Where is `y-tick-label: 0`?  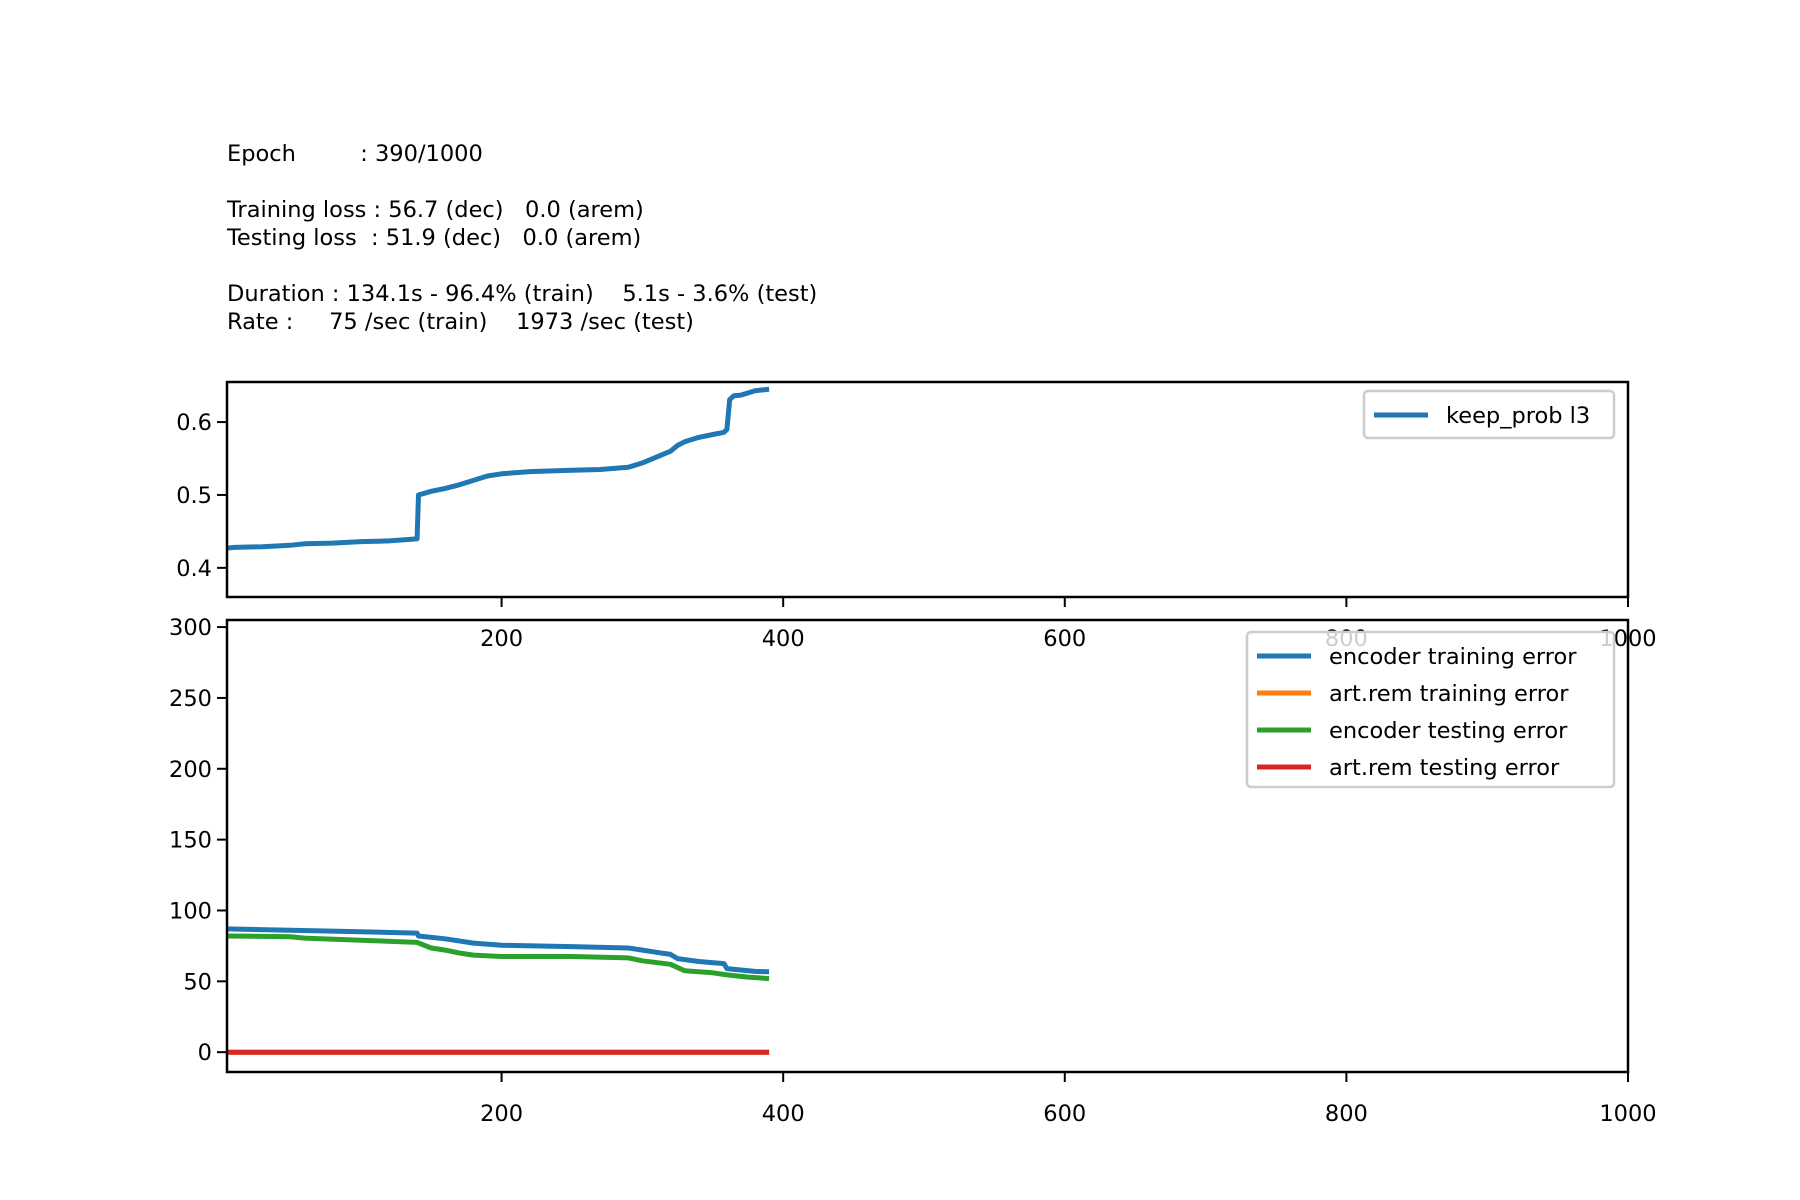
y-tick-label: 0 is located at coordinates (205, 1053).